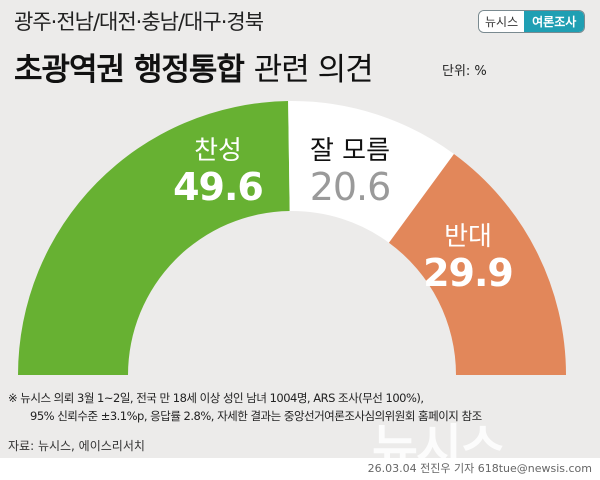 The width and height of the screenshot is (600, 480). I want to click on badge-brand: 뉴시스, so click(502, 21).